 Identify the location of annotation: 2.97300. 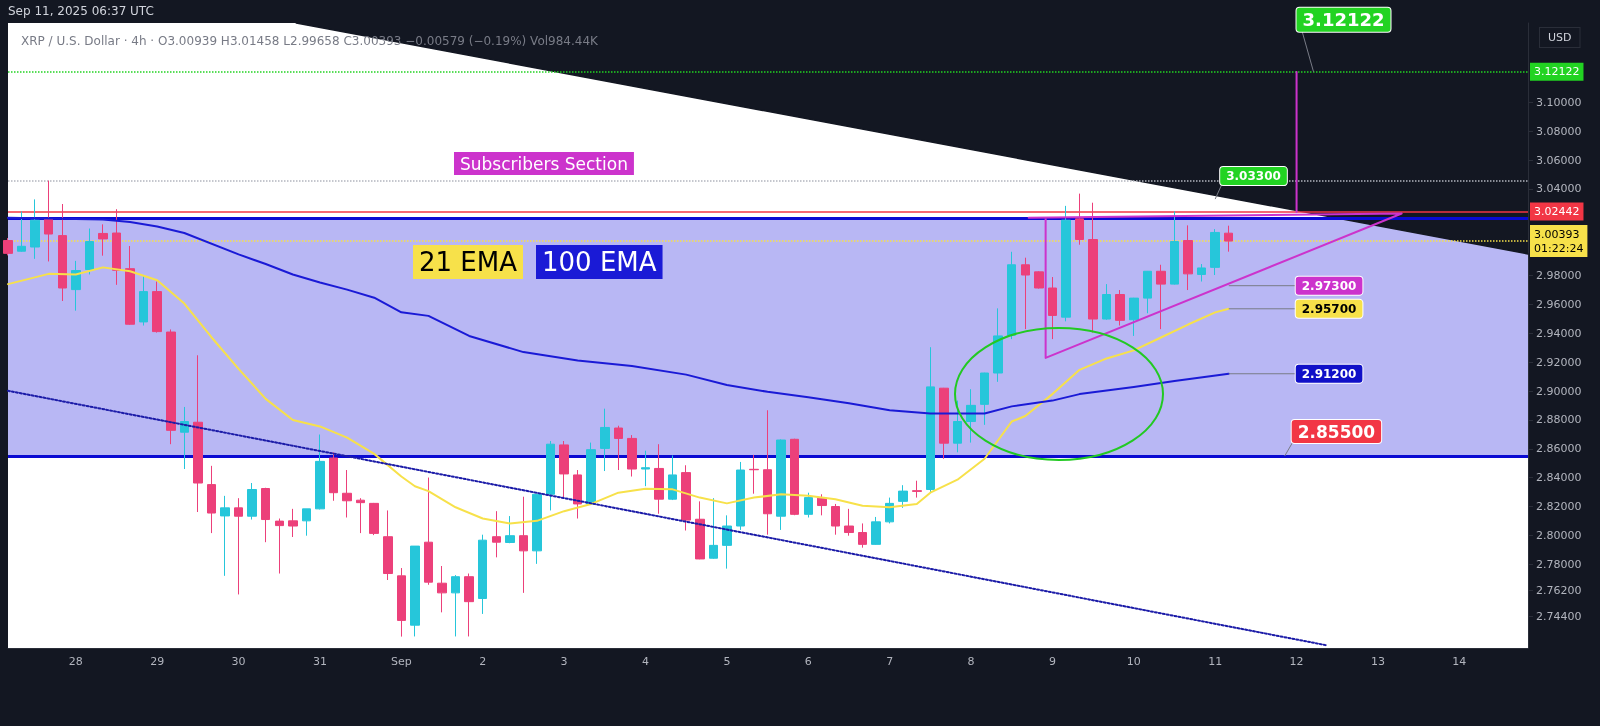
(1329, 285).